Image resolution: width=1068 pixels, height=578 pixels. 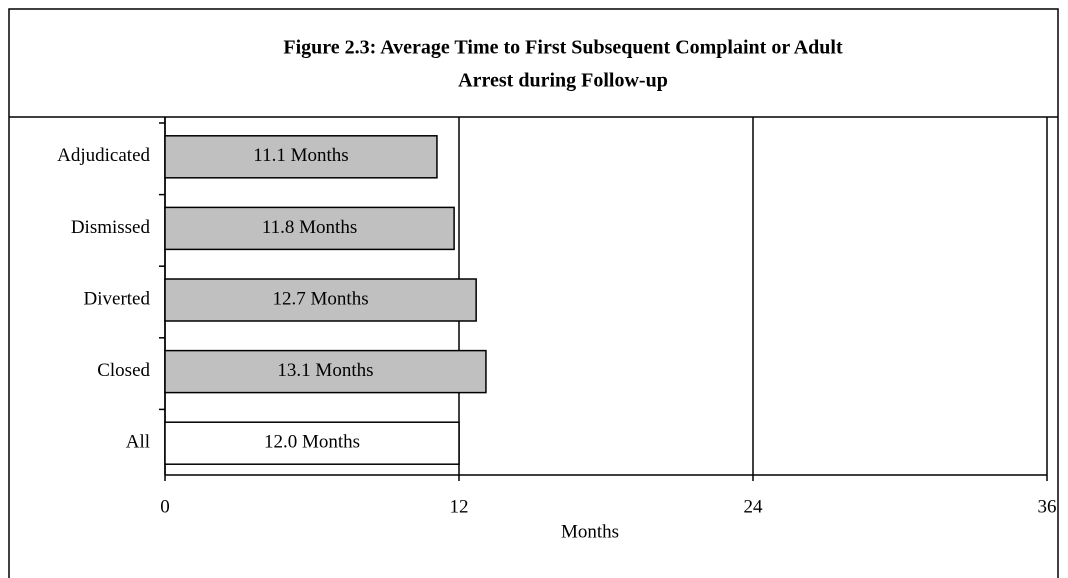 What do you see at coordinates (1047, 506) in the screenshot?
I see `x-tick-label: 36` at bounding box center [1047, 506].